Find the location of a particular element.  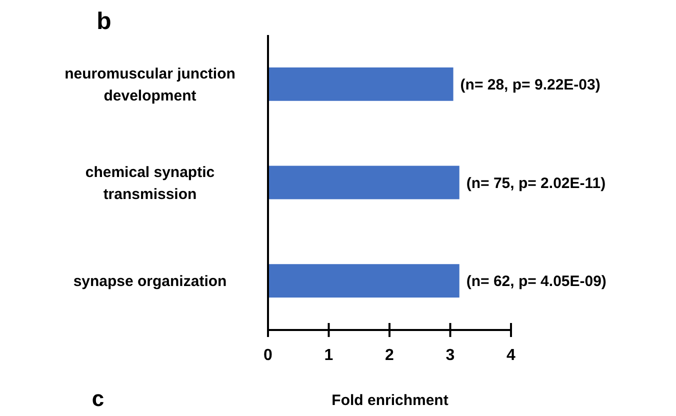

data-label: (n= 28, p= 9.22E-03) is located at coordinates (530, 85).